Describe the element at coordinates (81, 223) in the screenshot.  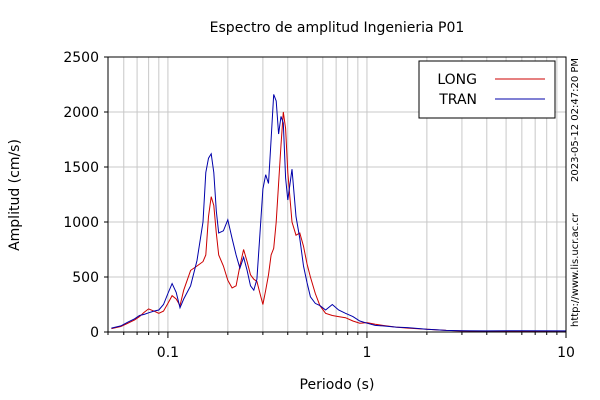
I see `y-tick-label: 1000` at that location.